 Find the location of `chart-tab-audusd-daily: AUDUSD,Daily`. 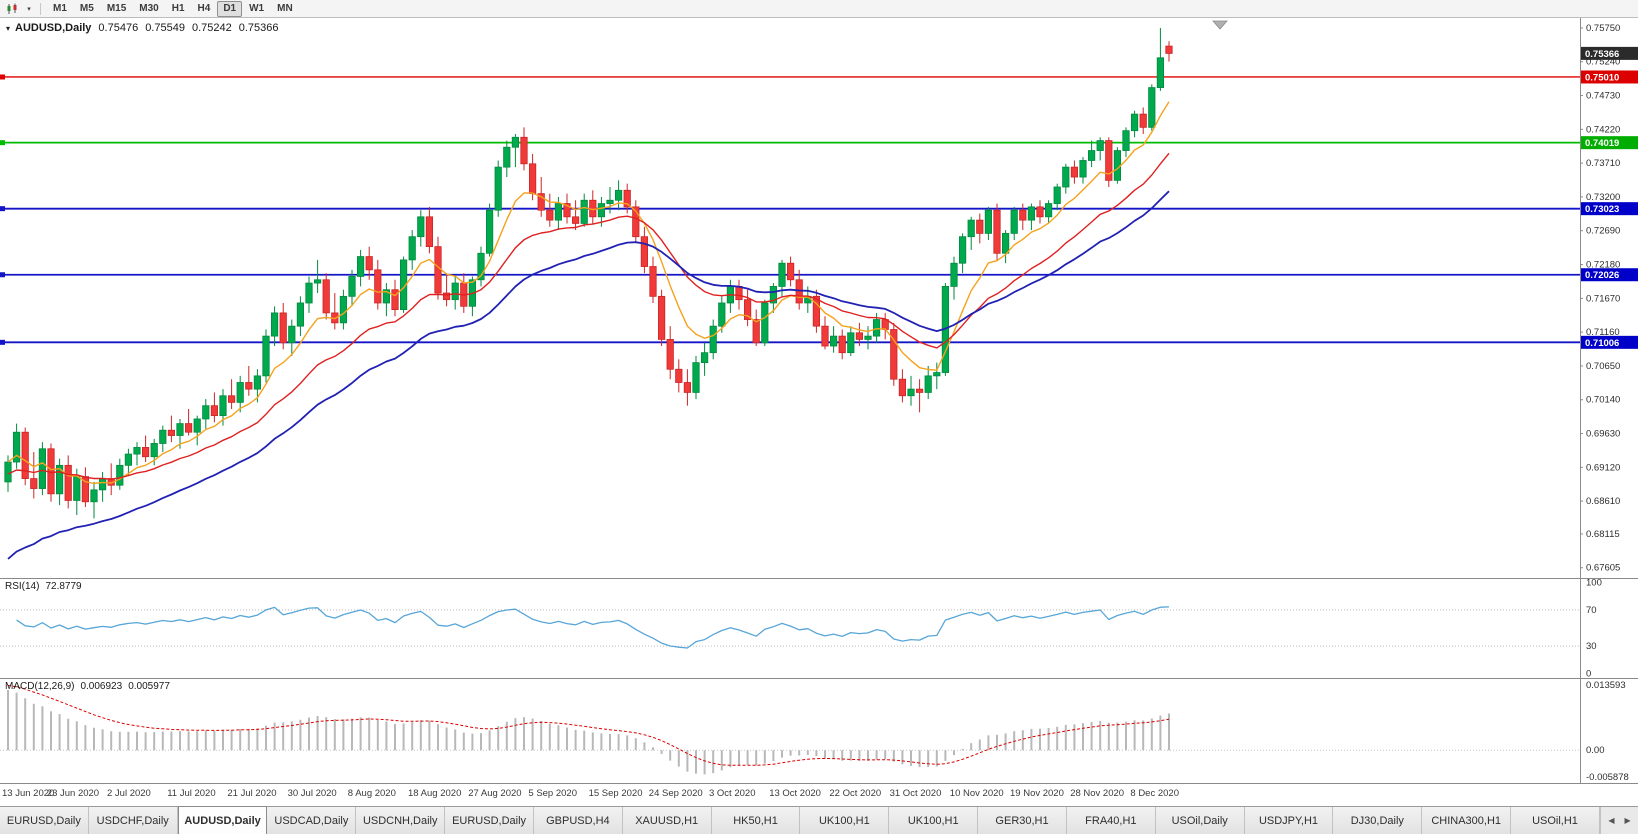

chart-tab-audusd-daily: AUDUSD,Daily is located at coordinates (222, 820).